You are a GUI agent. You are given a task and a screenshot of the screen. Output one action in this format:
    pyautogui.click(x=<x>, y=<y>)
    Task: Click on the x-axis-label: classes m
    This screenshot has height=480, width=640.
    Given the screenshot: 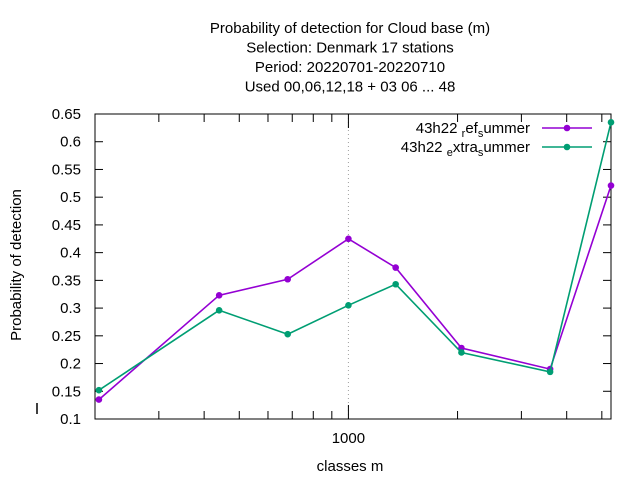 What is the action you would take?
    pyautogui.click(x=350, y=466)
    